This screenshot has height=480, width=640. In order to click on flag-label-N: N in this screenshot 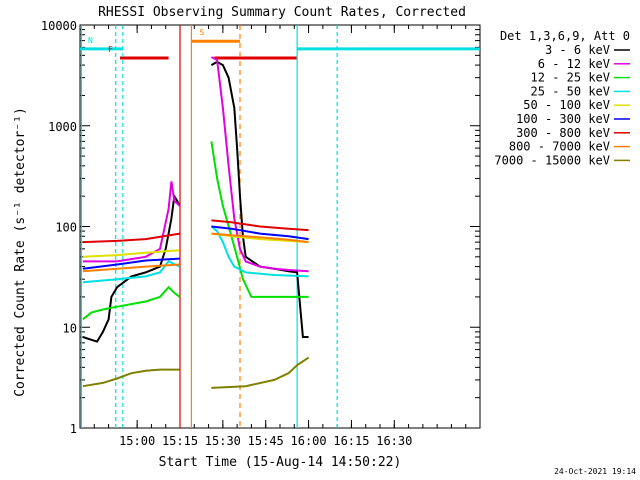, I will do `click(90, 40)`.